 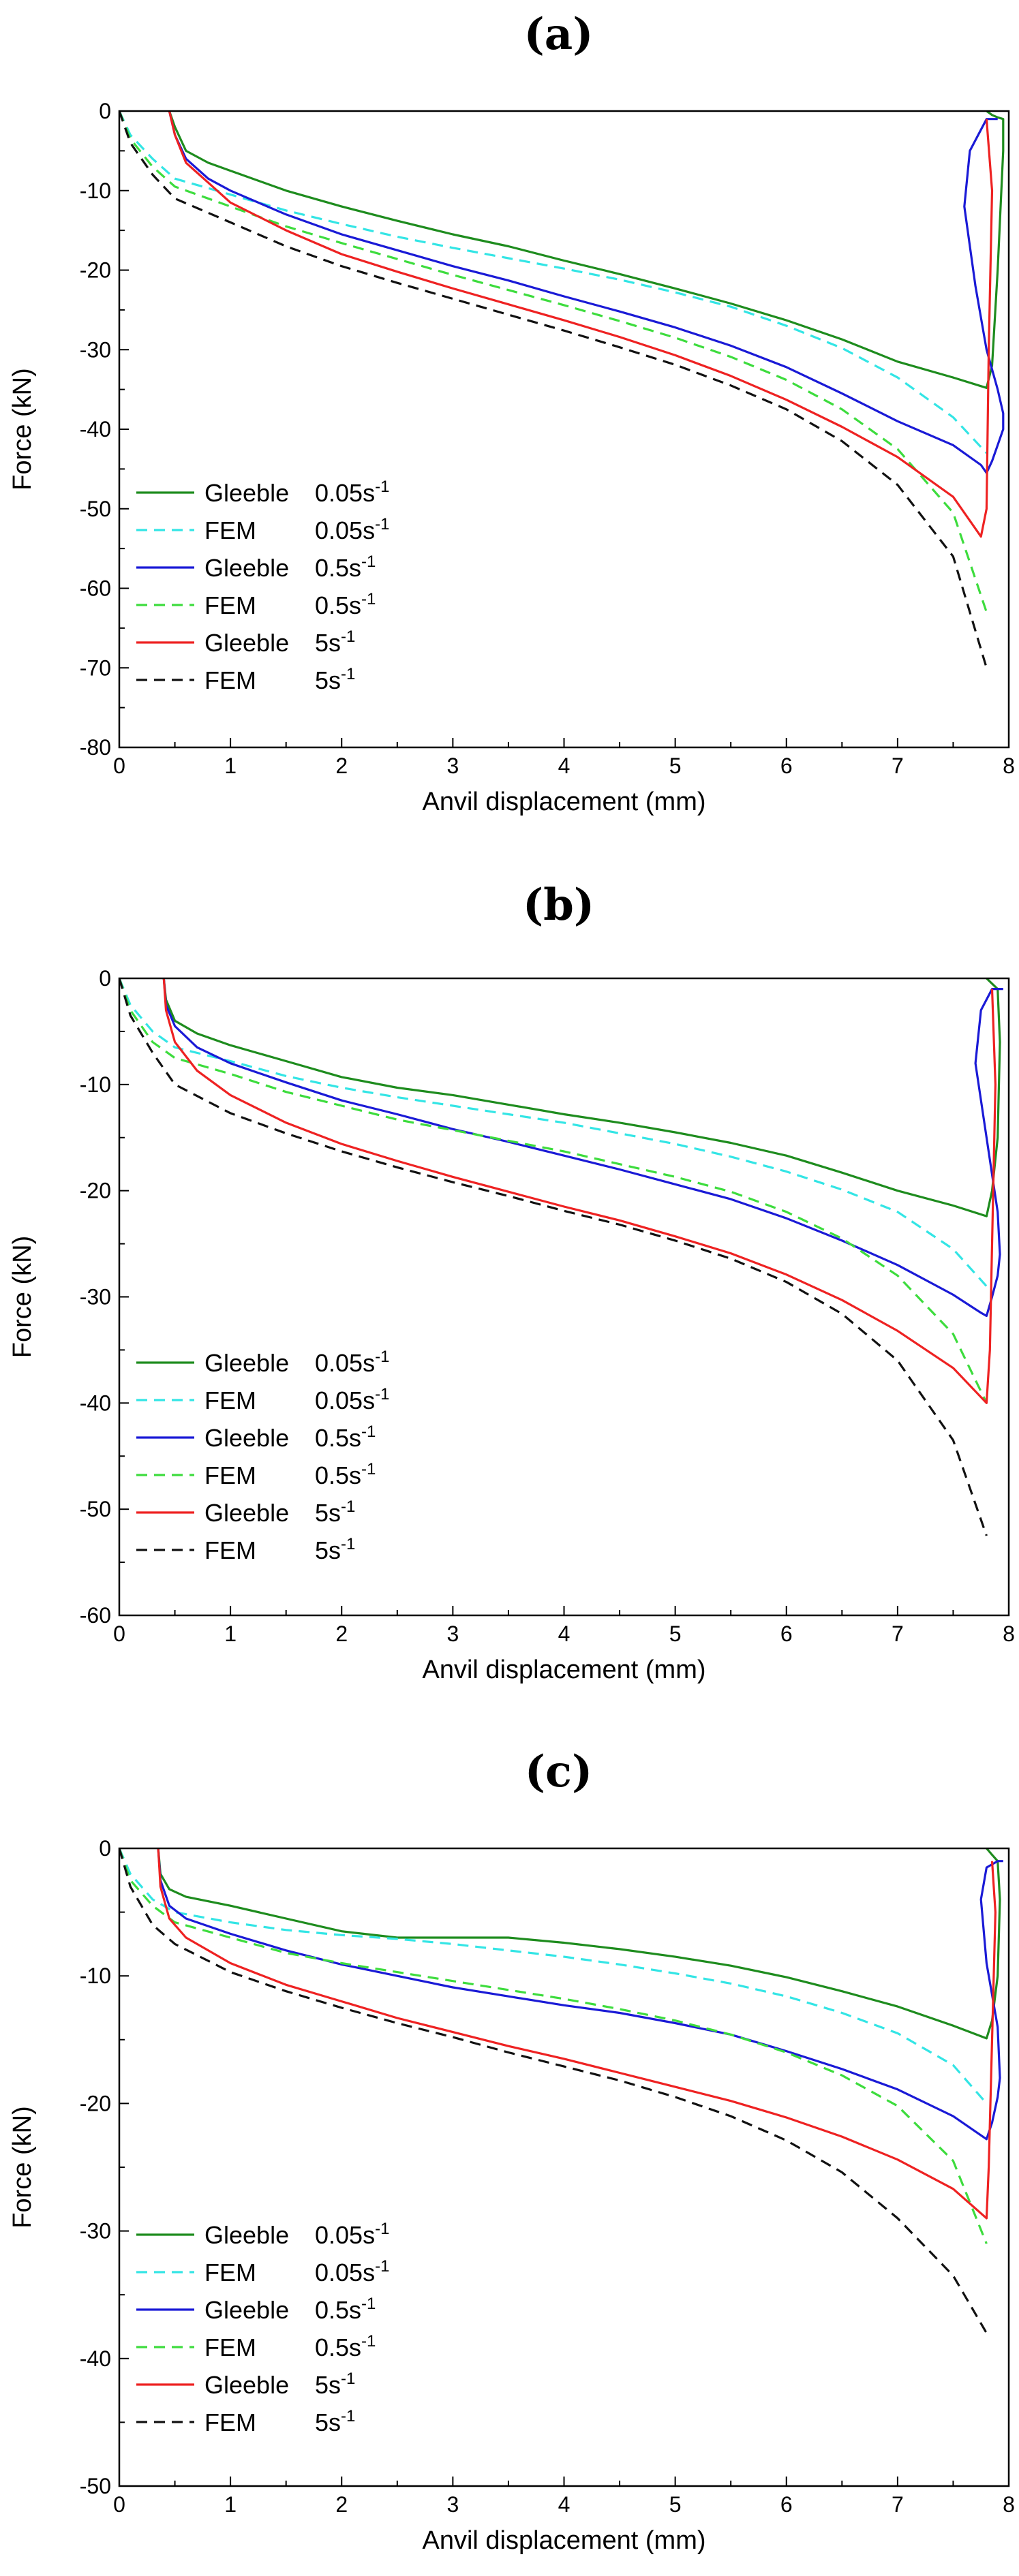 I want to click on y-tick-label: -80, so click(x=95, y=747).